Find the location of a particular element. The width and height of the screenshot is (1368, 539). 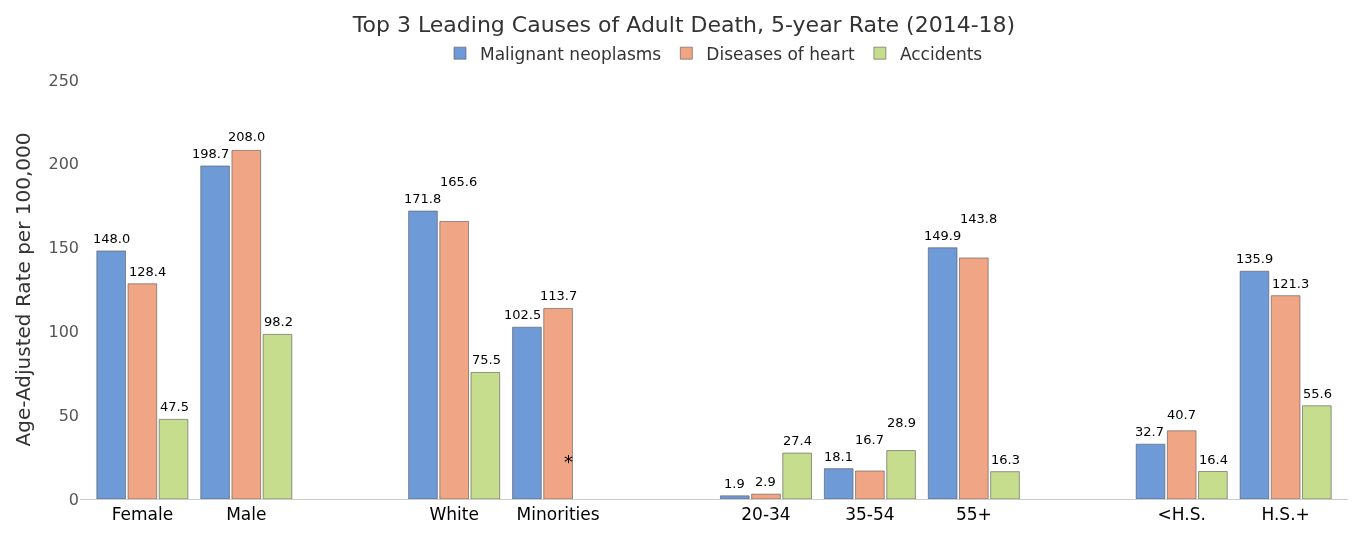

data-label: 1.9 is located at coordinates (734, 483).